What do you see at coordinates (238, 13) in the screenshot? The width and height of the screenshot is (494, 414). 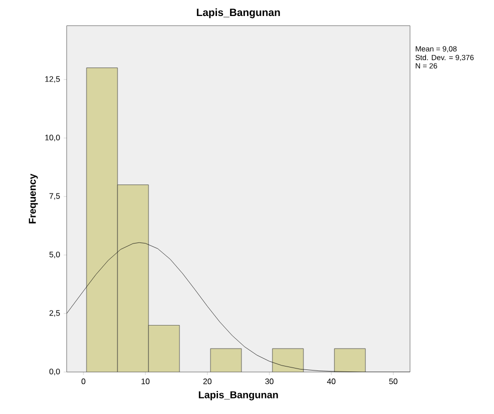 I see `chart-title: Lapis_Bangunan` at bounding box center [238, 13].